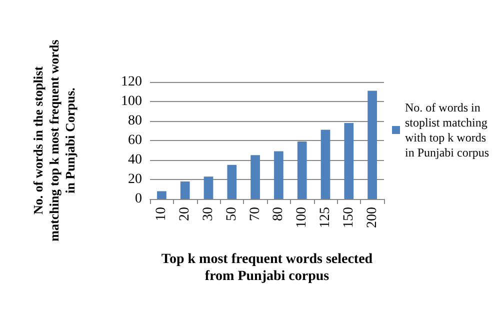 This screenshot has height=312, width=502. I want to click on x-tick-label: 50, so click(232, 214).